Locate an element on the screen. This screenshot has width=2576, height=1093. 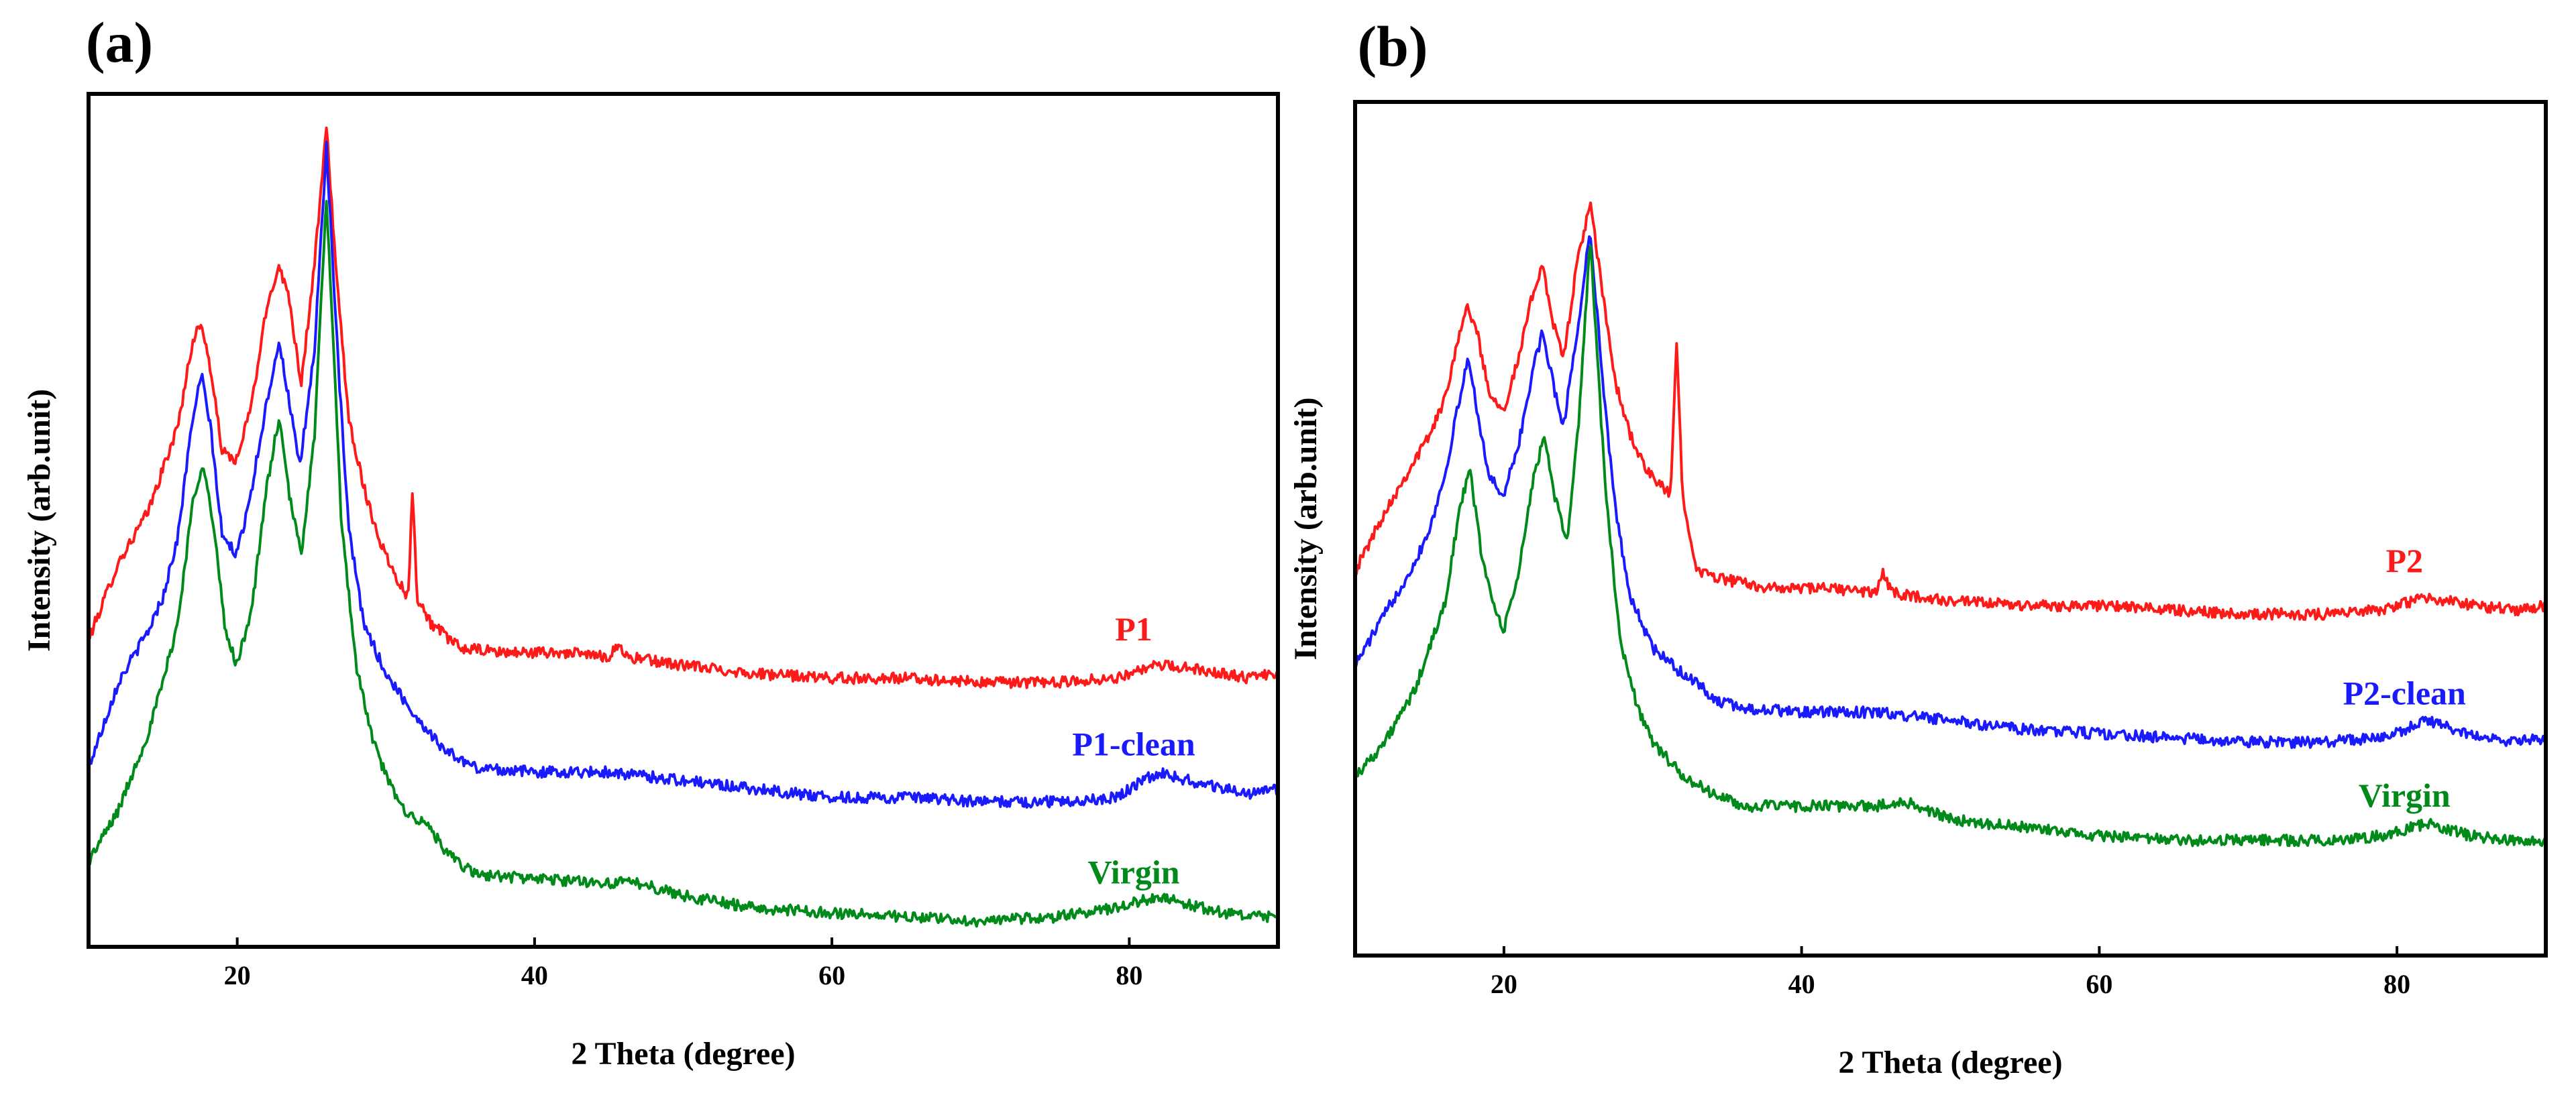
series-label: P1-clean is located at coordinates (1133, 744).